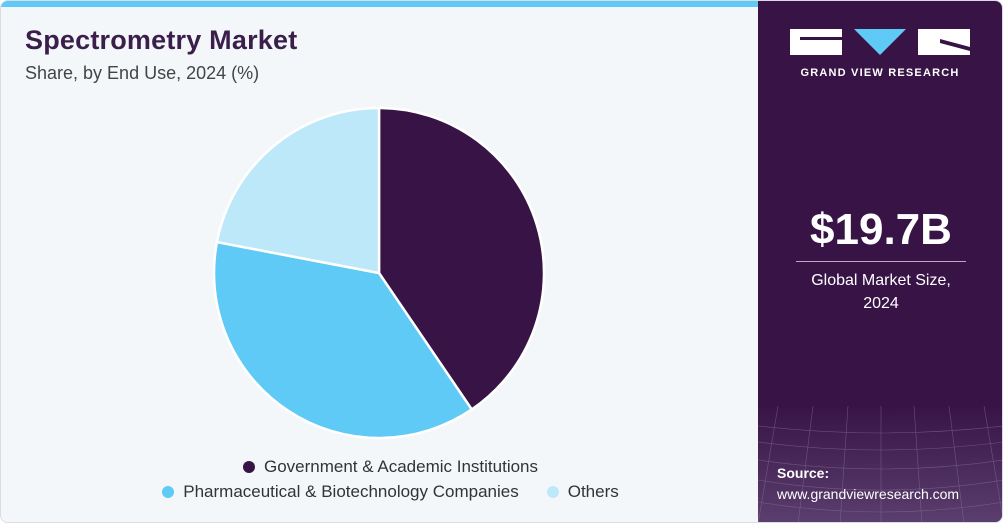  I want to click on source-url: www.grandviewresearch.com, so click(868, 494).